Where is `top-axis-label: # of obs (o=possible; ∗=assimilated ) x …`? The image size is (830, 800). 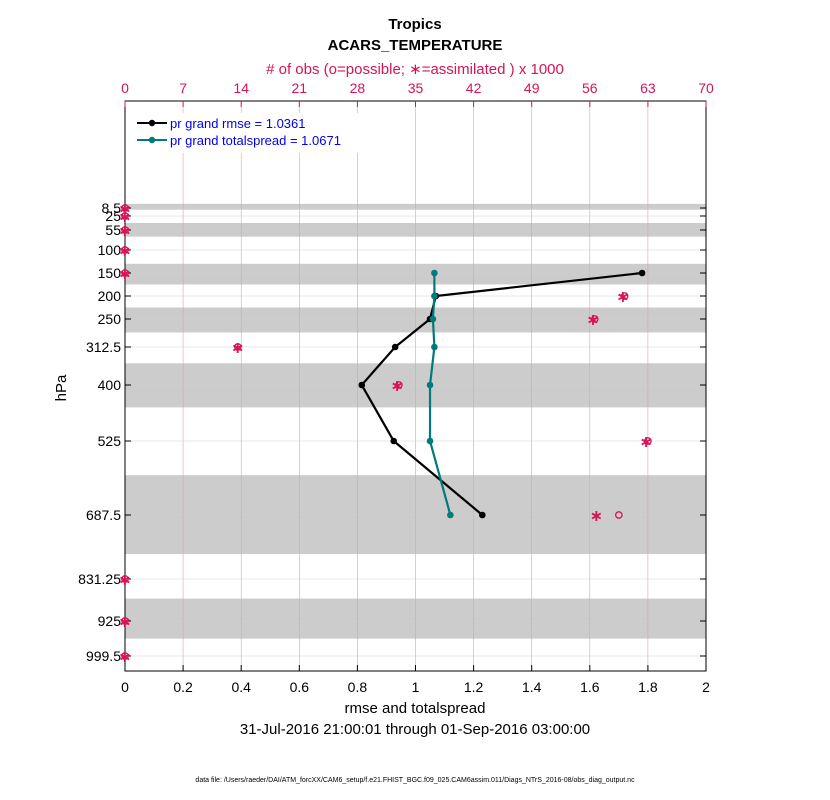
top-axis-label: # of obs (o=possible; ∗=assimilated ) x … is located at coordinates (415, 69).